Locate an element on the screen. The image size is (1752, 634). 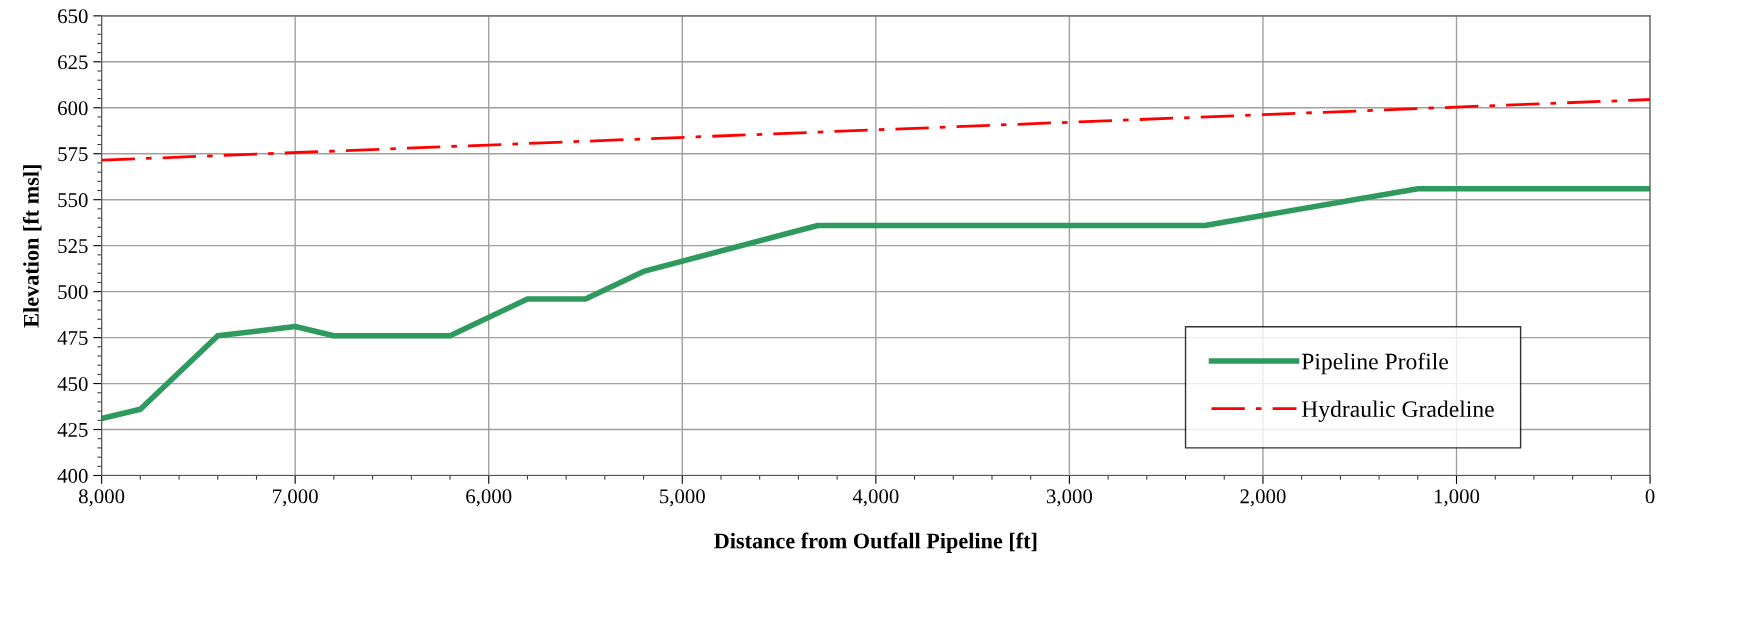
y-tick-label: 475 is located at coordinates (72, 338).